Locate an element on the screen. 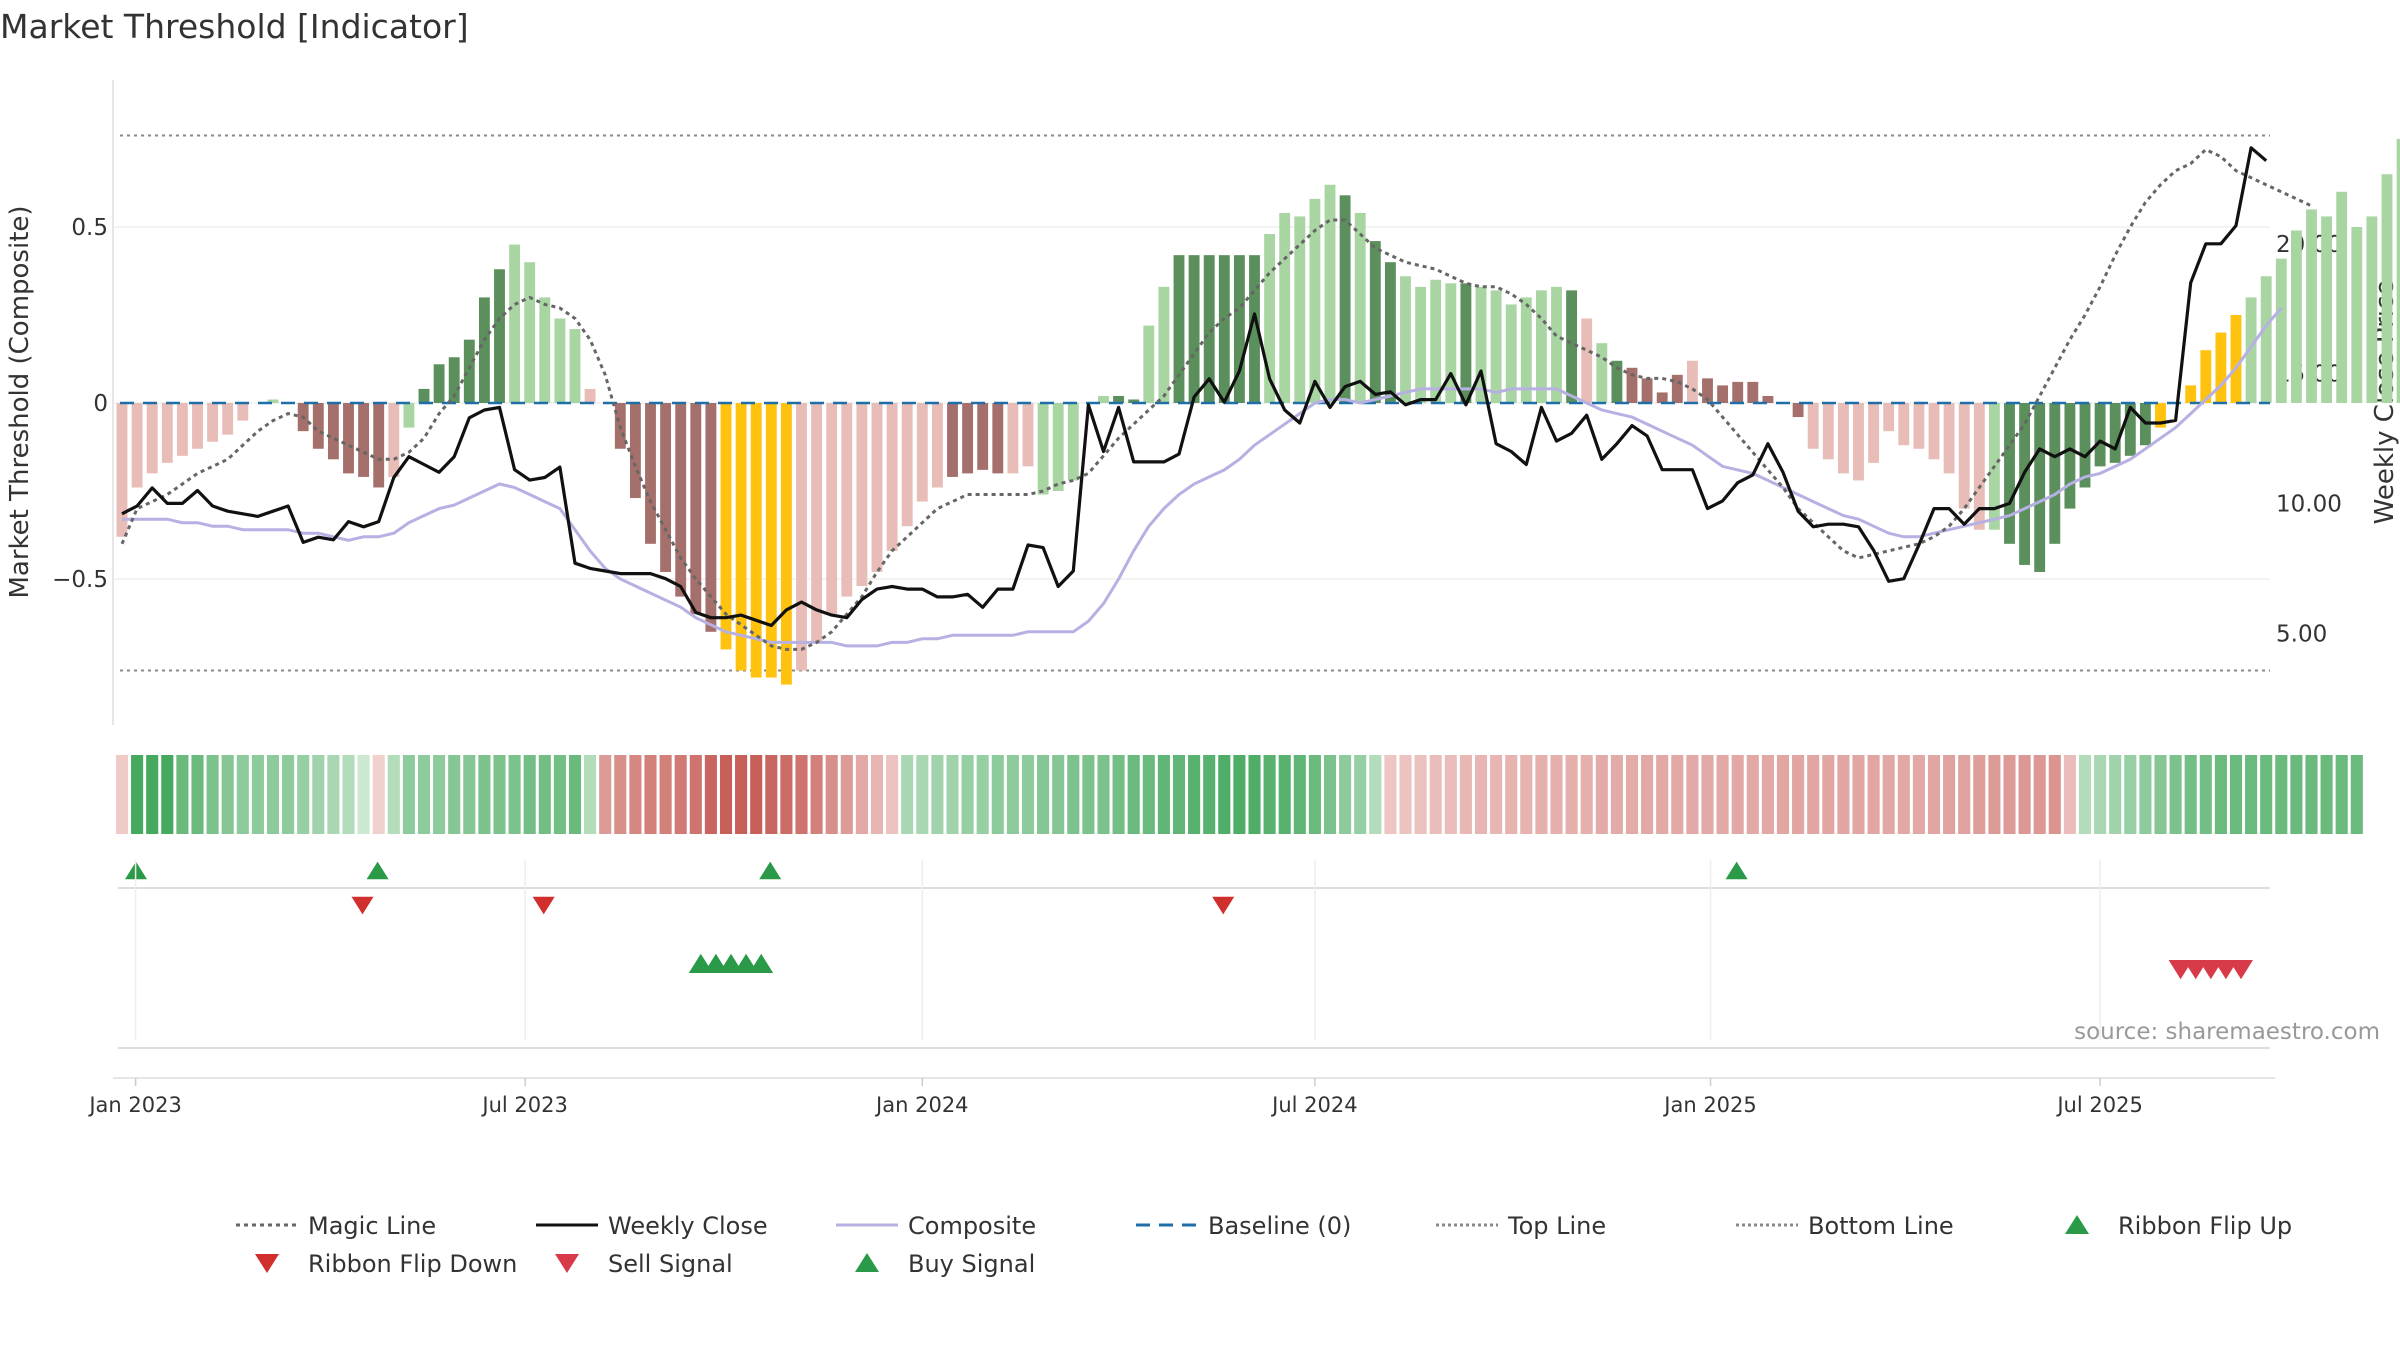  y2-tick-label: 10.00 is located at coordinates (2309, 504).